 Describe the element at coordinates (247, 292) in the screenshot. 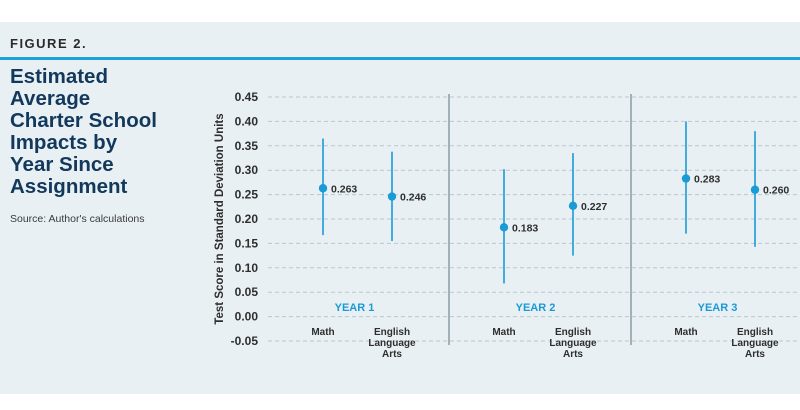

I see `y-tick-label: 0.05` at that location.